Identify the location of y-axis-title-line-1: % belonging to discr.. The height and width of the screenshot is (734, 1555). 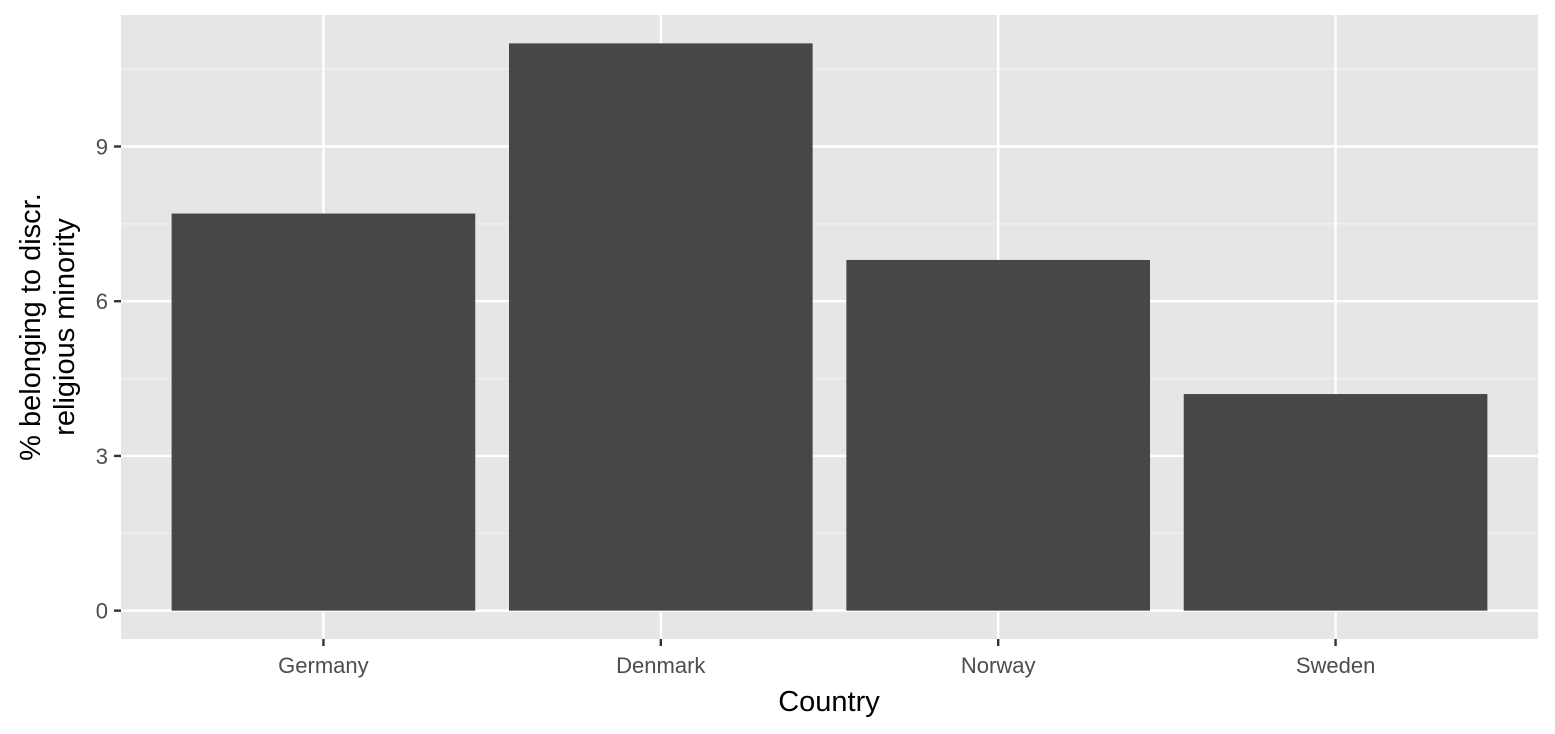
(31, 327).